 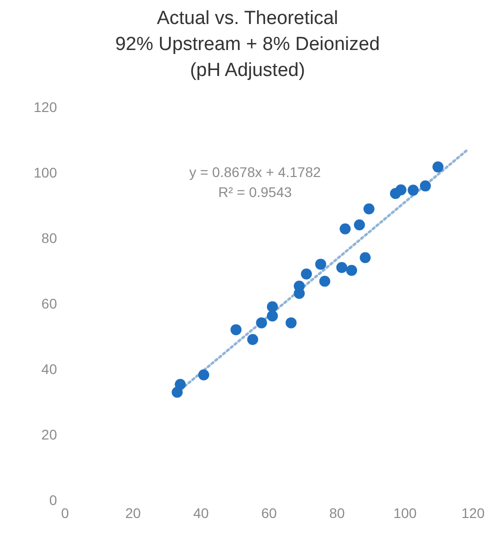 What do you see at coordinates (65, 512) in the screenshot?
I see `x-tick-label: 0` at bounding box center [65, 512].